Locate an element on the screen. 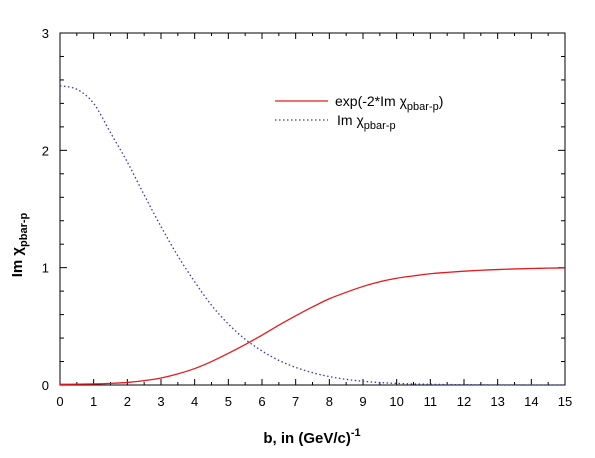  legend: exp(-2*Im χpbar-p) Im χpbar-p is located at coordinates (359, 112).